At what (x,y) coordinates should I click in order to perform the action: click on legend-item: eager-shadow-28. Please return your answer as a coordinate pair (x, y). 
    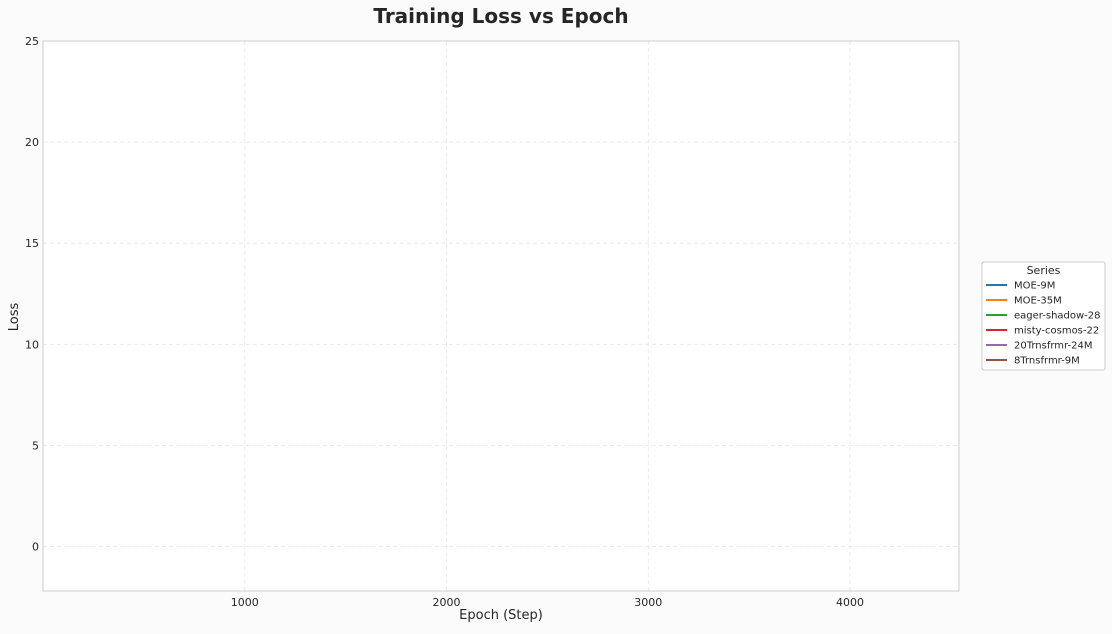
    Looking at the image, I should click on (1043, 316).